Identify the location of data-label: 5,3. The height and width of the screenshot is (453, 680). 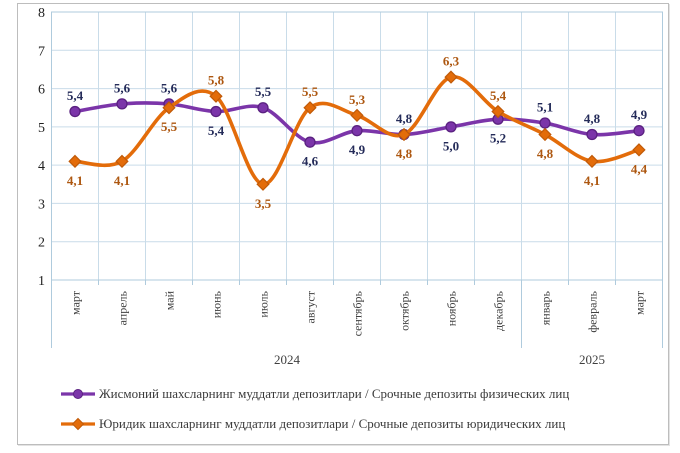
(357, 99).